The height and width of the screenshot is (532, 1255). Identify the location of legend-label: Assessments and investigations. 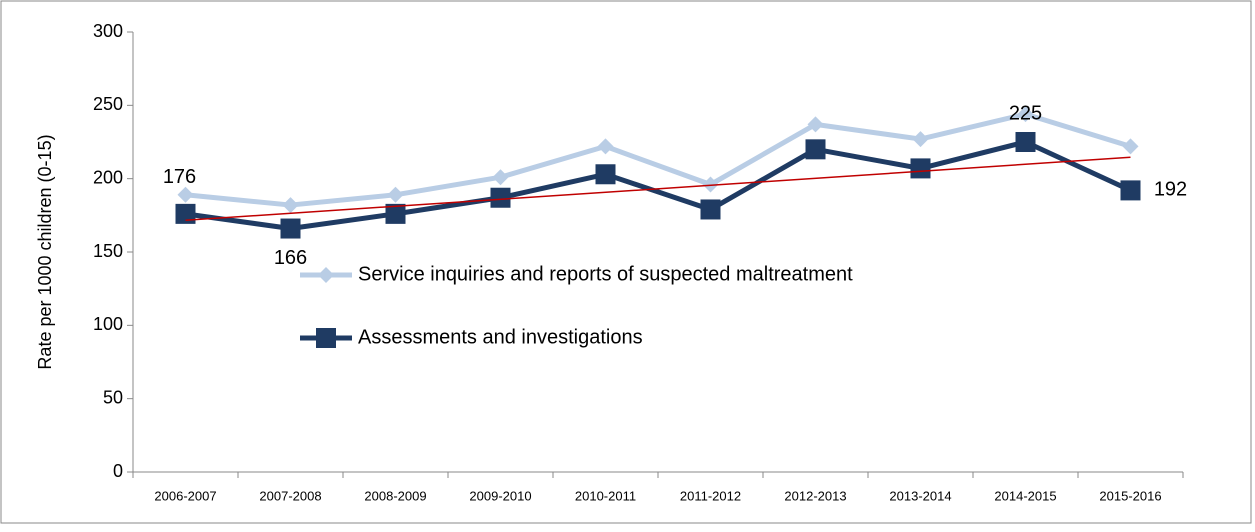
(500, 337).